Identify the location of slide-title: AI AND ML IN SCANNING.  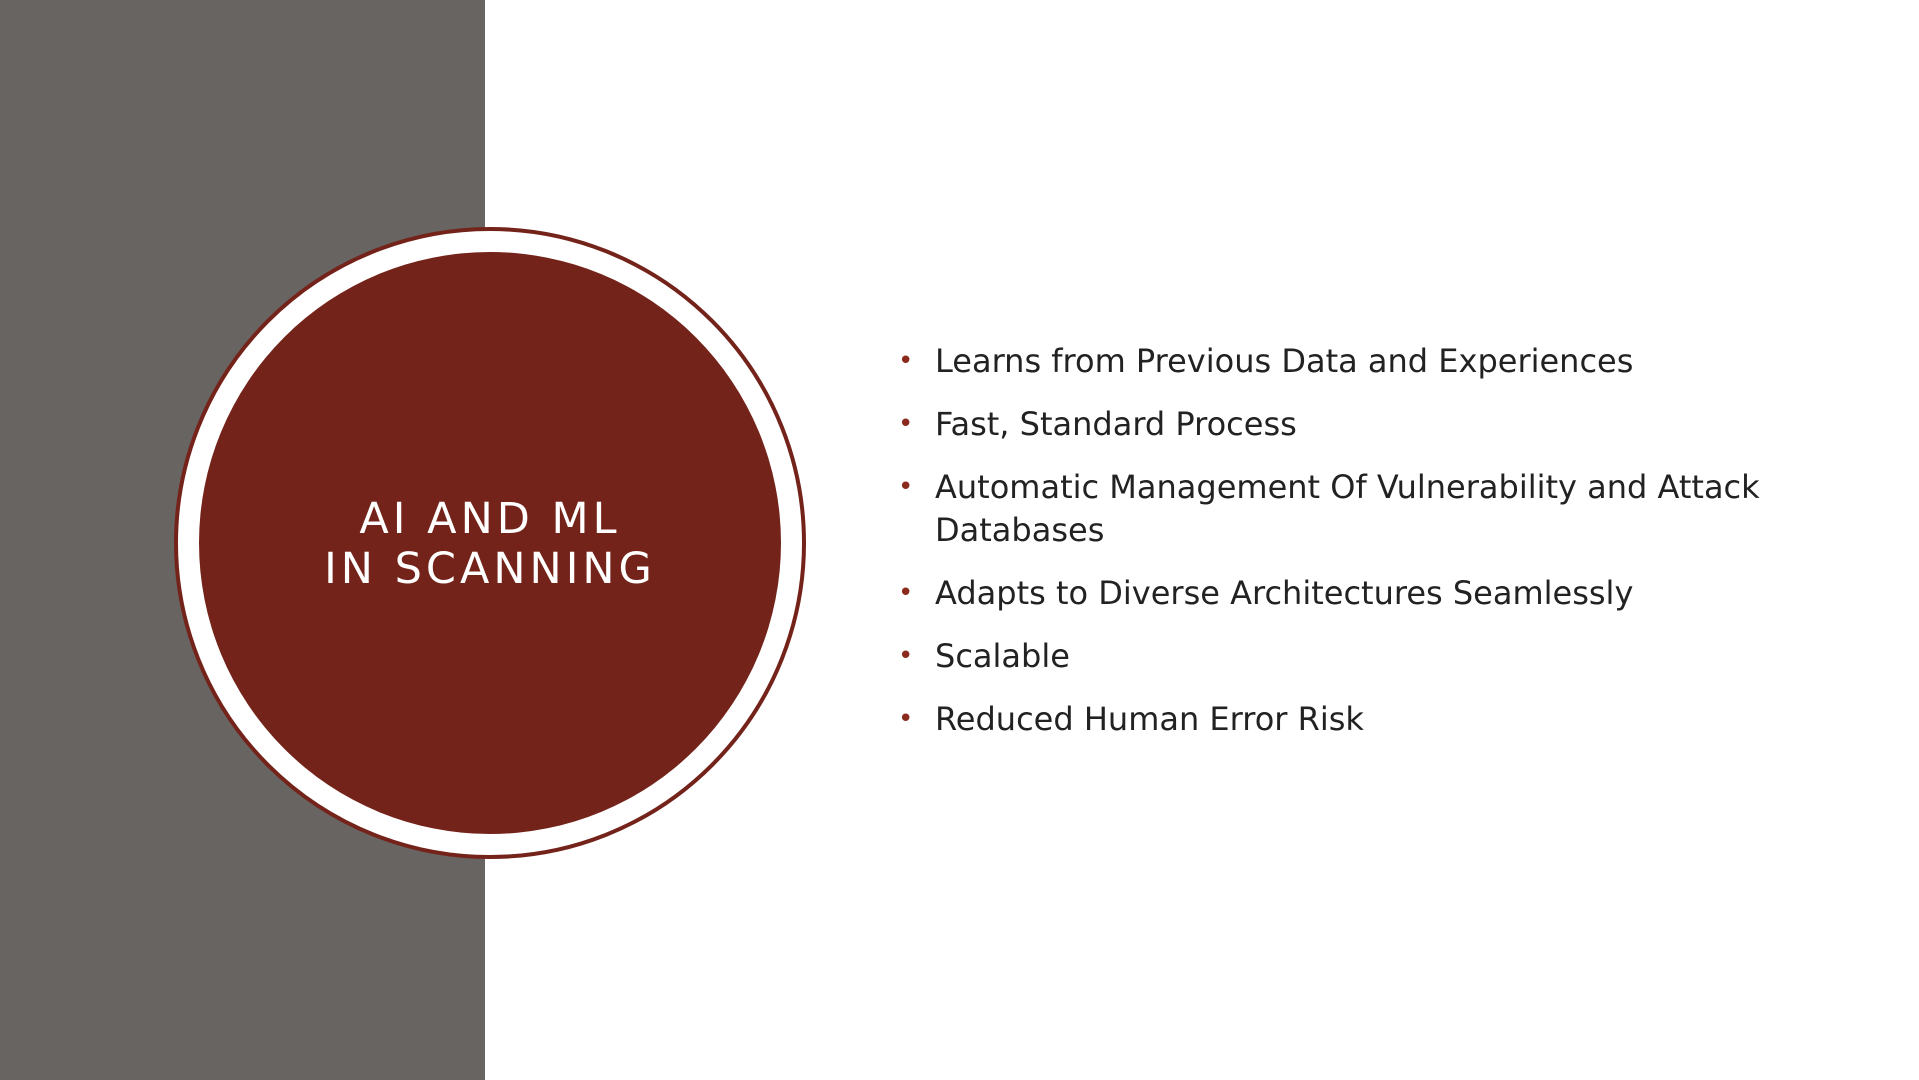
(490, 543).